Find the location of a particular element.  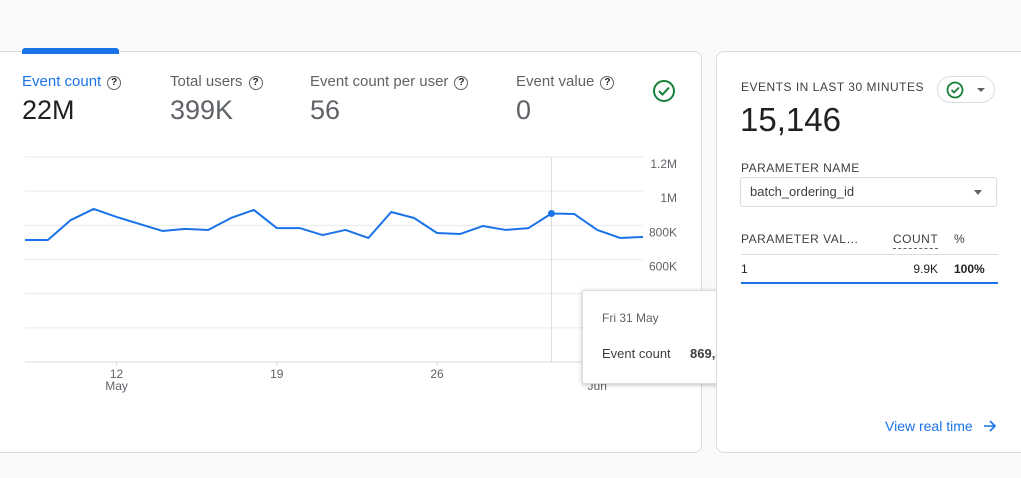

x-tick-label: 12 is located at coordinates (117, 374).